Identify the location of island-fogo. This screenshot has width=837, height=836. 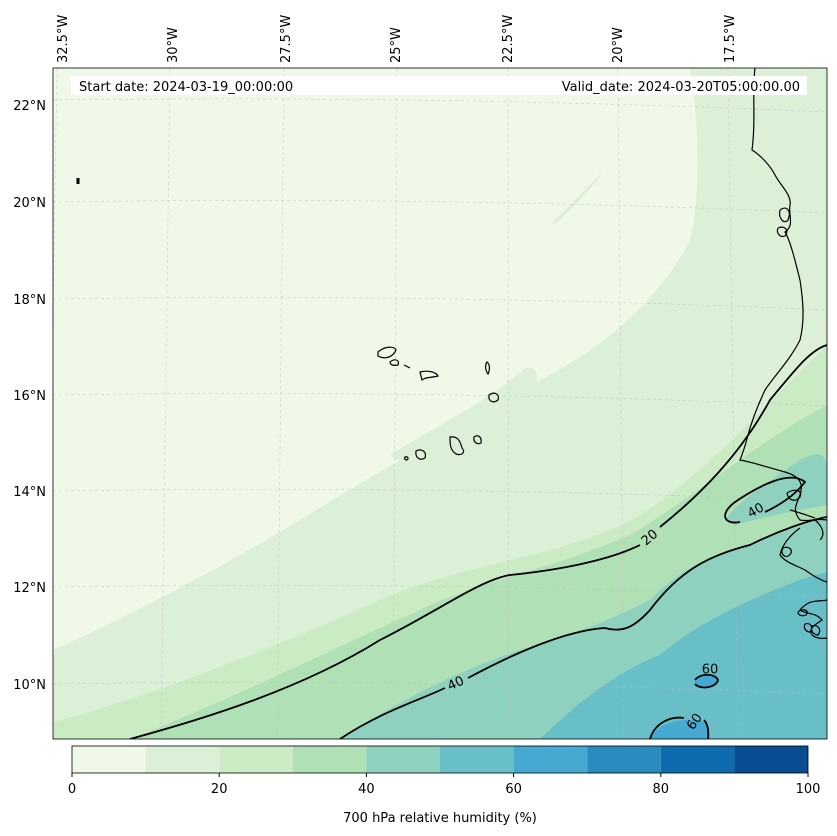
(421, 454).